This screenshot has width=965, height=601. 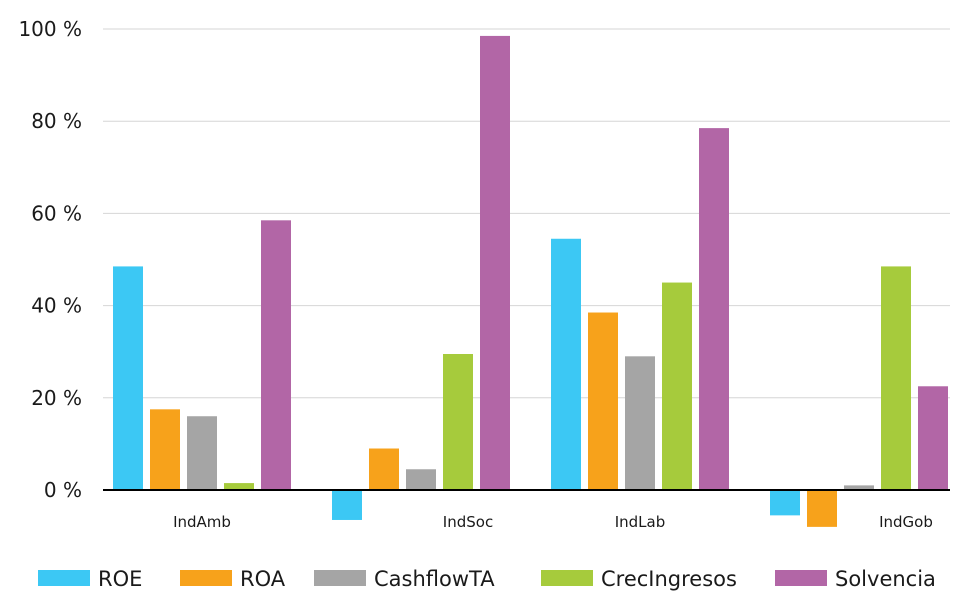 I want to click on legend-swatch-roe, so click(x=64, y=578).